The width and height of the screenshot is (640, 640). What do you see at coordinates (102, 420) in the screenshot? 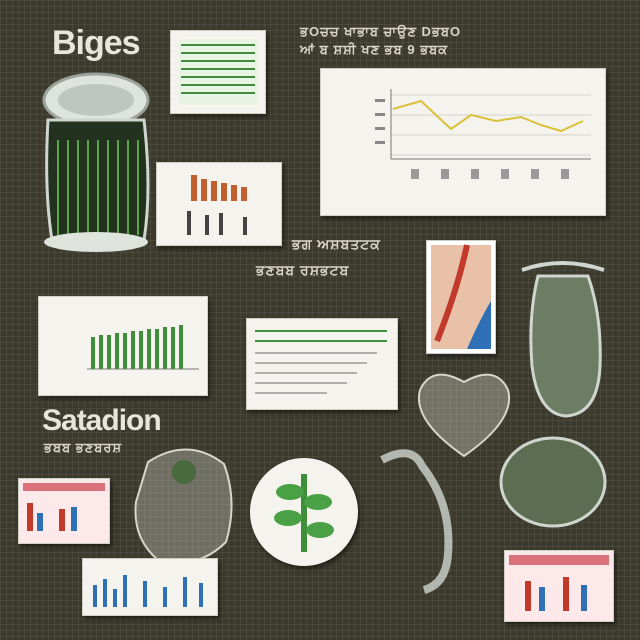
I see `section-title: Satadion` at bounding box center [102, 420].